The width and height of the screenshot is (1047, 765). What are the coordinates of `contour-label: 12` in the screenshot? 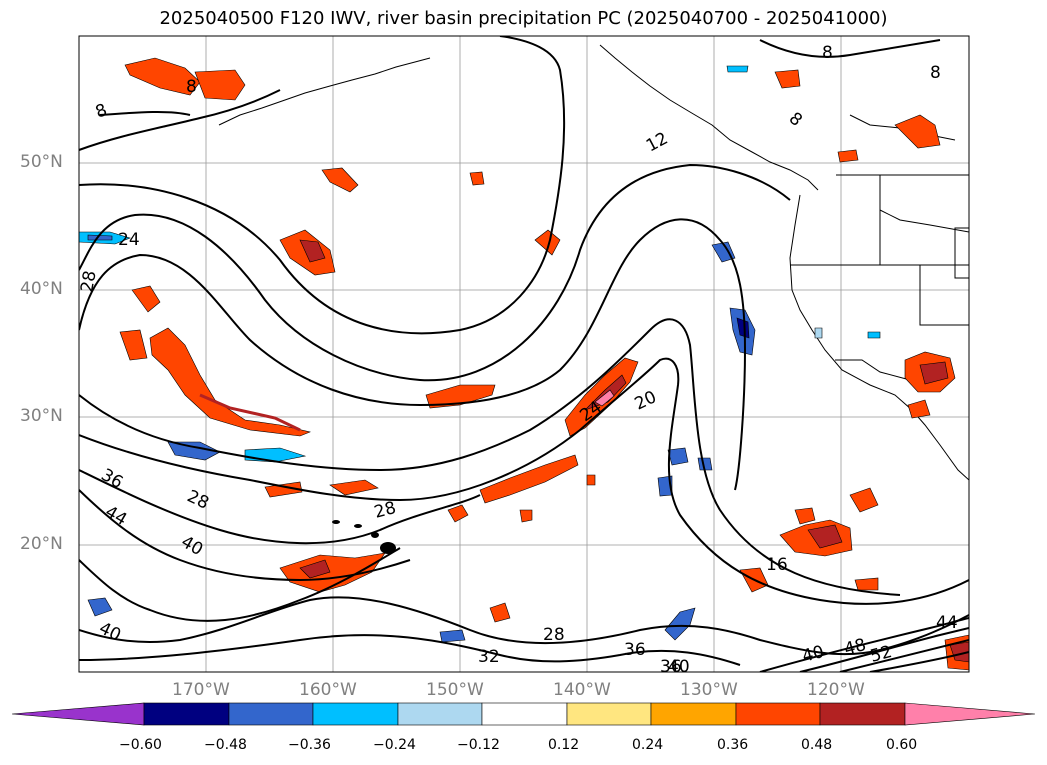 It's located at (657, 143).